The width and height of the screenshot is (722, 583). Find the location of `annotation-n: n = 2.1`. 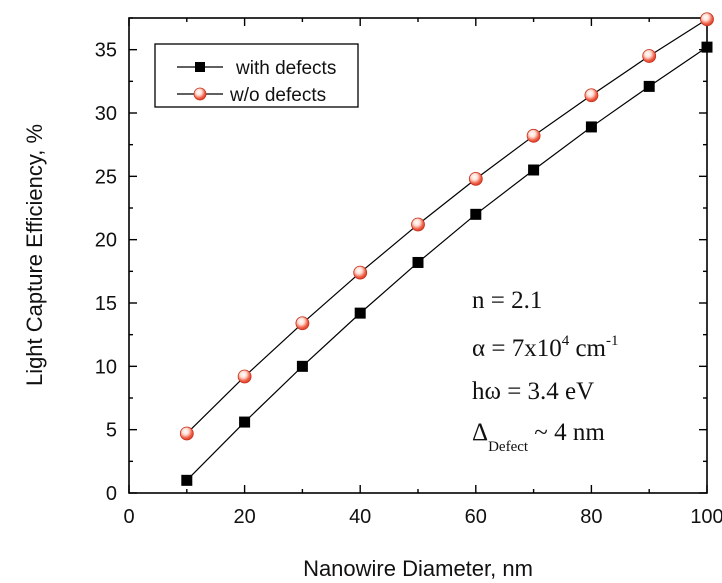

annotation-n: n = 2.1 is located at coordinates (507, 300).